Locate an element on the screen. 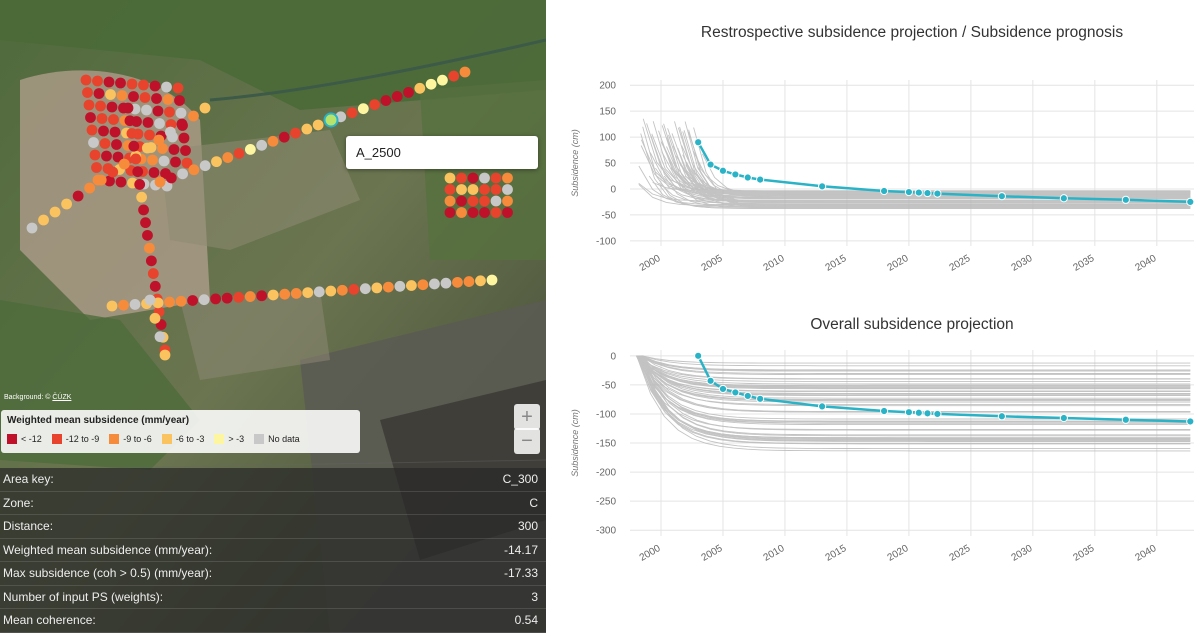 Image resolution: width=1200 pixels, height=638 pixels. zoom-out-button: − is located at coordinates (527, 441).